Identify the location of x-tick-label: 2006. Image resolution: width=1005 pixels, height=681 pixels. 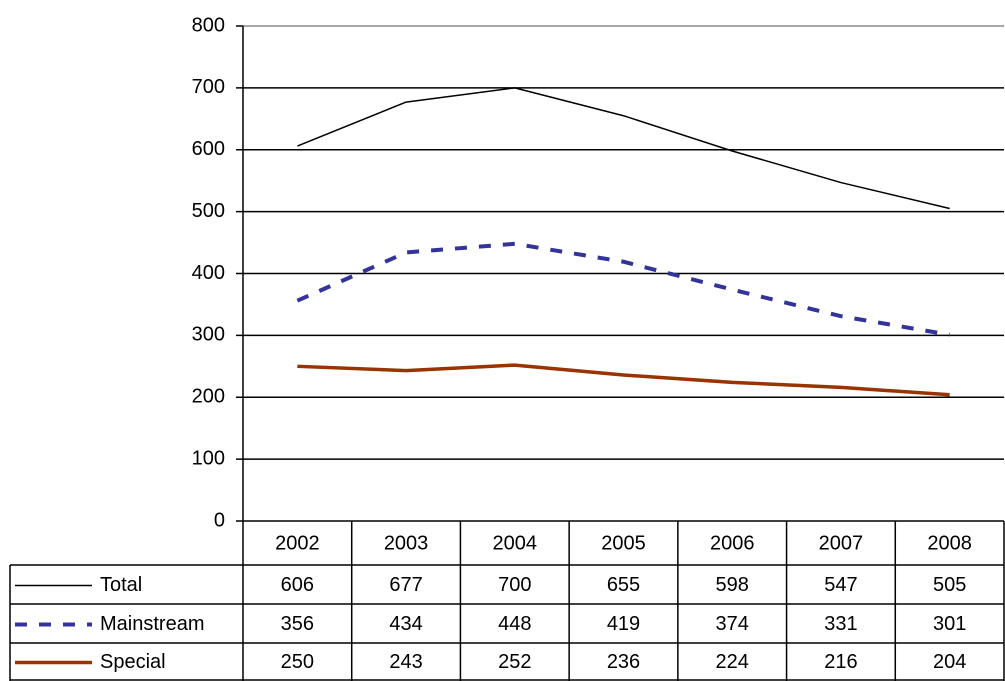
(732, 543).